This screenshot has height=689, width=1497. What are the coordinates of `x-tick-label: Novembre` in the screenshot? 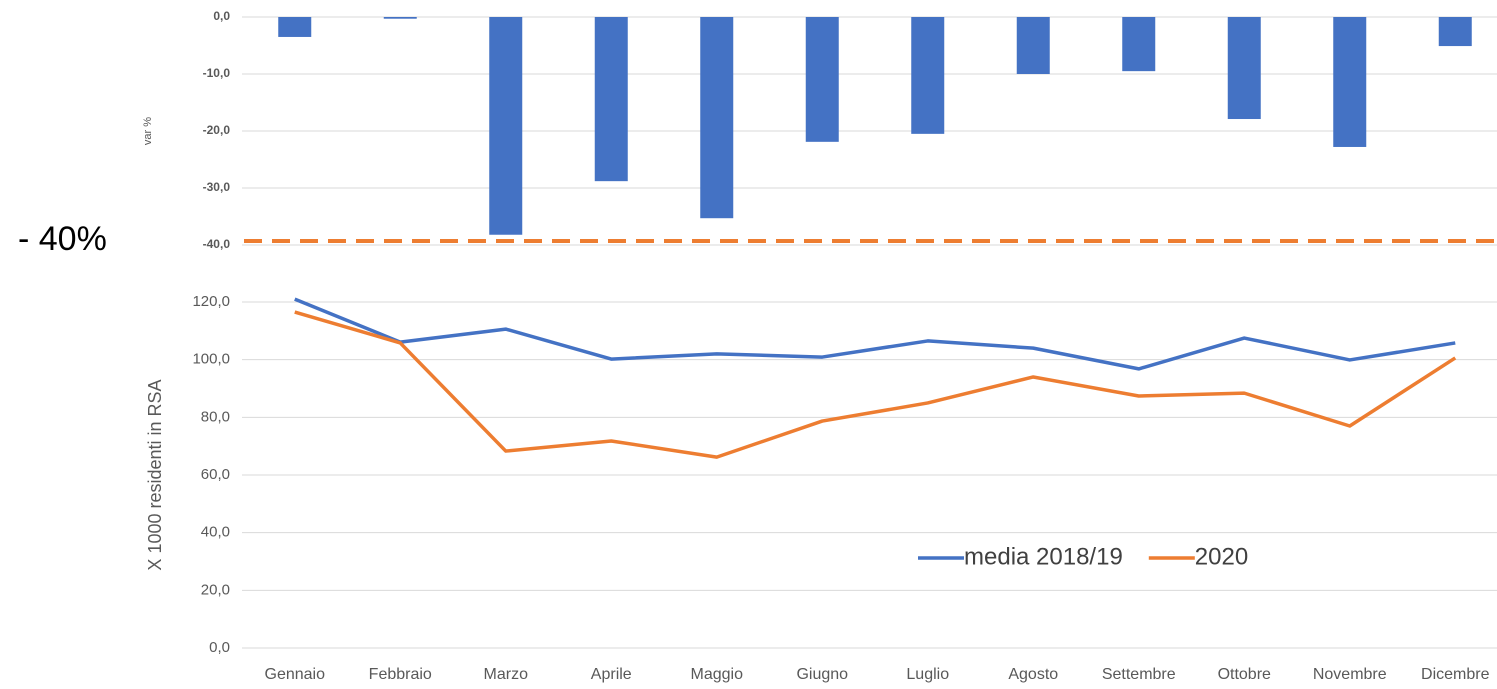 It's located at (1350, 674).